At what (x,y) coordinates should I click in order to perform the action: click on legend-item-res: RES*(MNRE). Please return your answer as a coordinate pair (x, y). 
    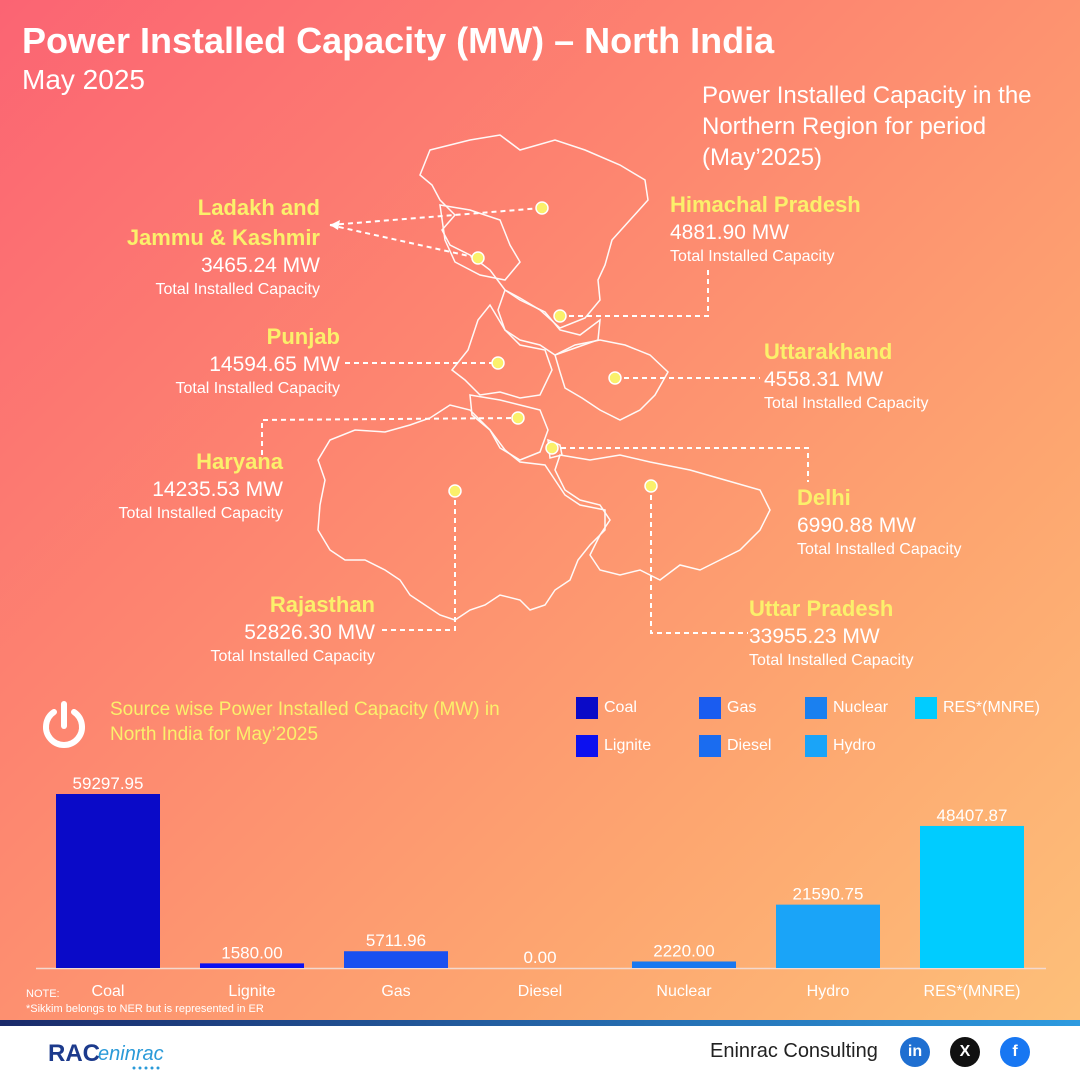
    Looking at the image, I should click on (977, 708).